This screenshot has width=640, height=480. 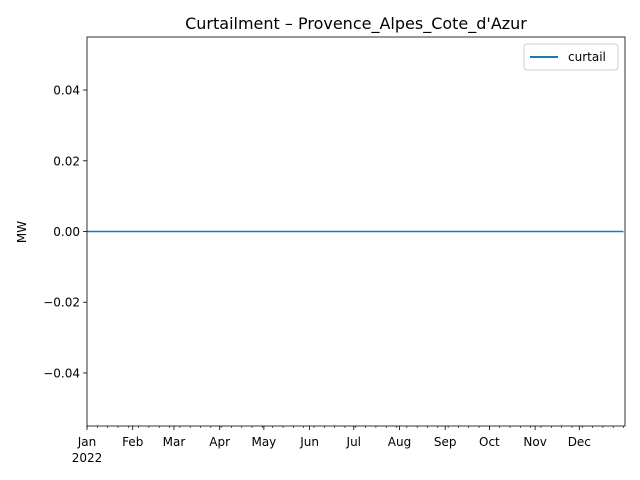 What do you see at coordinates (61, 373) in the screenshot?
I see `y-tick-label: −0.04` at bounding box center [61, 373].